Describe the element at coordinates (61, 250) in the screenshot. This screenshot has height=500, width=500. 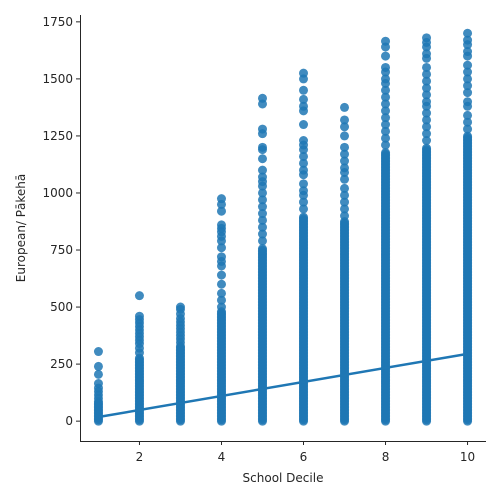
I see `y-tick-label: 750` at that location.